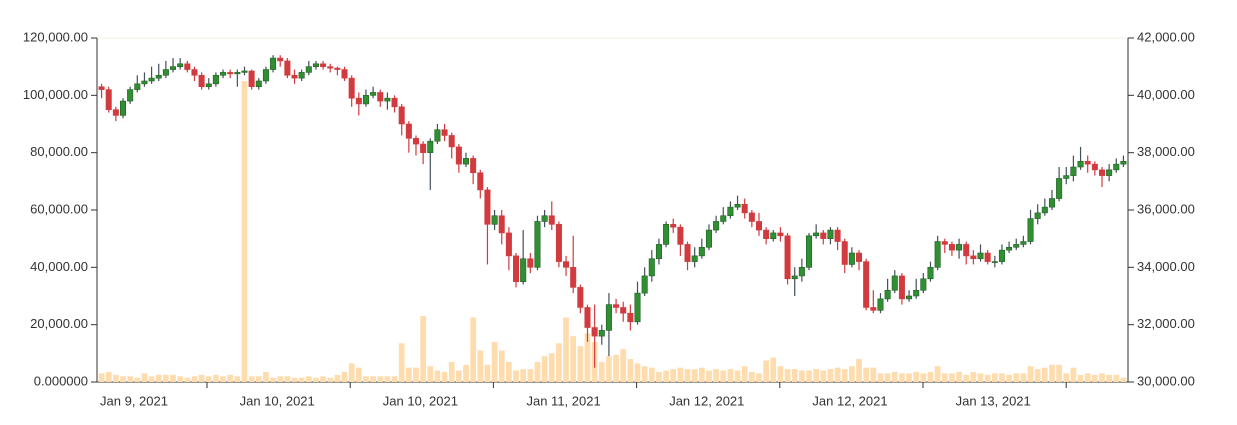 The width and height of the screenshot is (1237, 425). I want to click on y-tick-label: 0.000000, so click(61, 380).